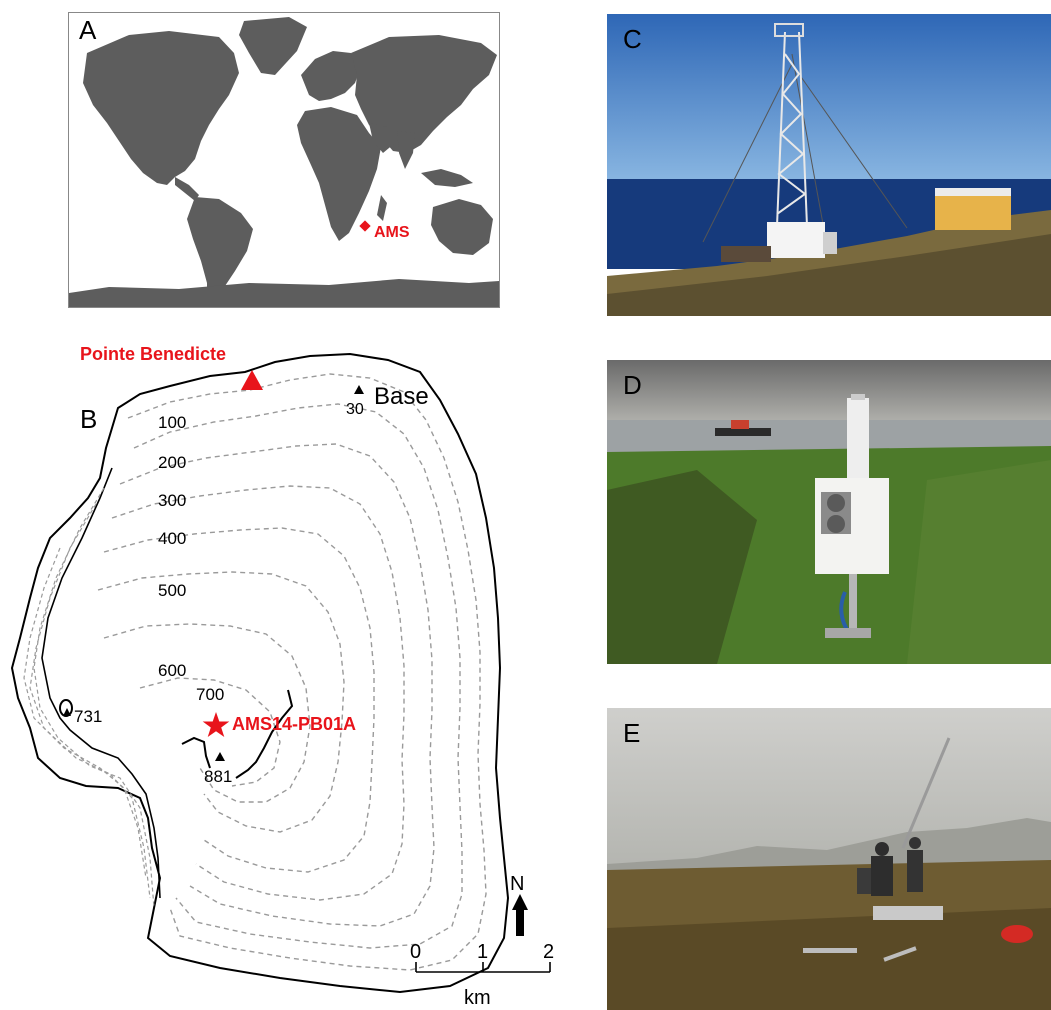 The image size is (1051, 1010). Describe the element at coordinates (172, 590) in the screenshot. I see `contour-label-500: 500` at that location.